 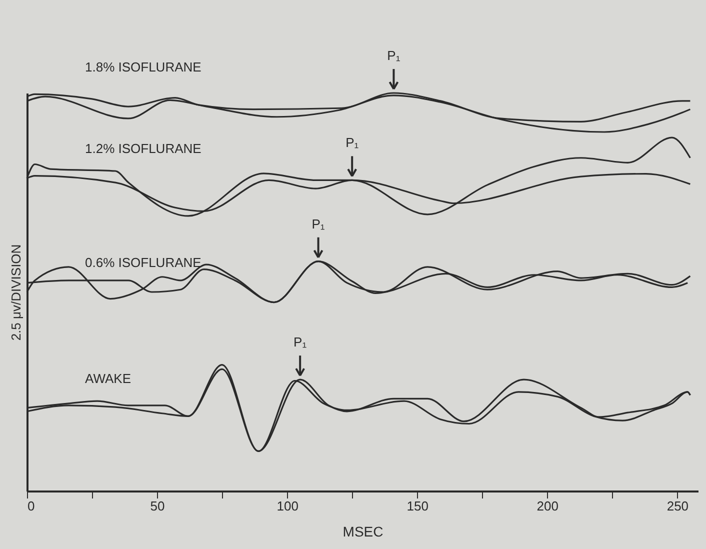 What do you see at coordinates (31, 506) in the screenshot?
I see `x-tick-label: 0` at bounding box center [31, 506].